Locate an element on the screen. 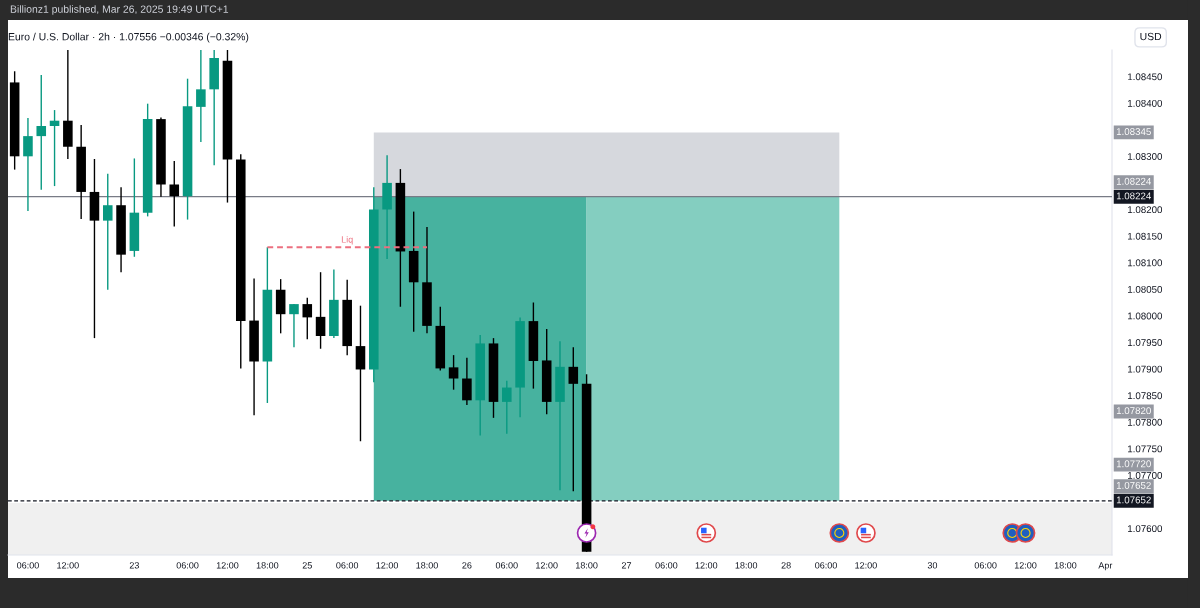  ref-line-label: 1.08224 is located at coordinates (1134, 196).